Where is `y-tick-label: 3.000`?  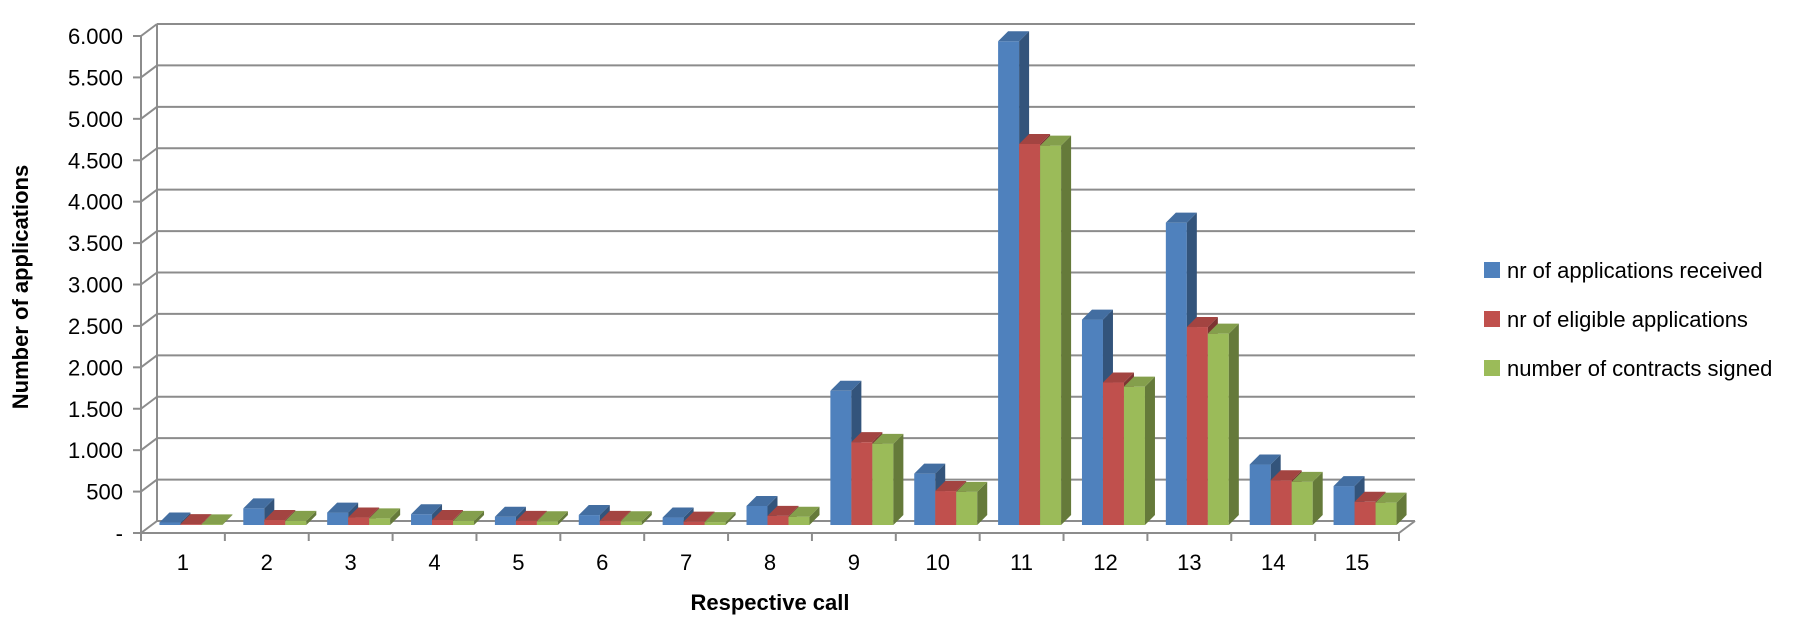
y-tick-label: 3.000 is located at coordinates (95, 285).